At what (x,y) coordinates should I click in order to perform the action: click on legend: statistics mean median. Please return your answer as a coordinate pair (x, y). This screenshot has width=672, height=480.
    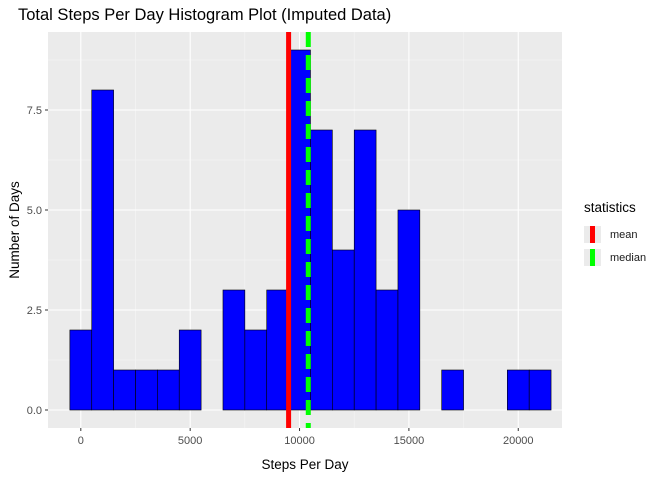
    Looking at the image, I should click on (615, 234).